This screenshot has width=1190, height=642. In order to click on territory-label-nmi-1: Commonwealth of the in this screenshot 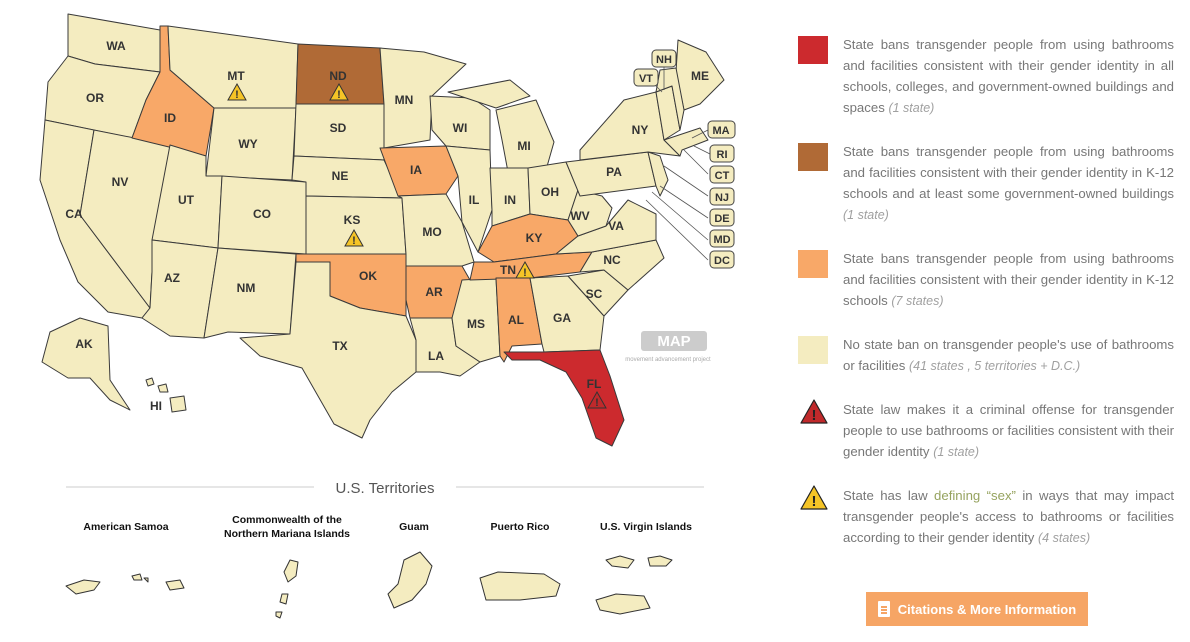, I will do `click(287, 520)`.